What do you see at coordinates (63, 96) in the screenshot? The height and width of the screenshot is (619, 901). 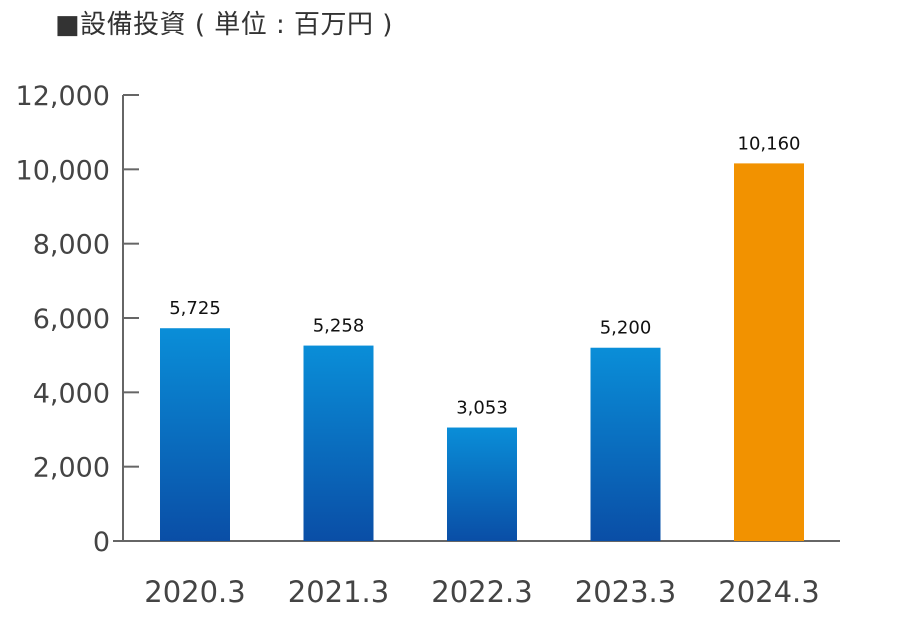 I see `y-tick-label: 12,000` at bounding box center [63, 96].